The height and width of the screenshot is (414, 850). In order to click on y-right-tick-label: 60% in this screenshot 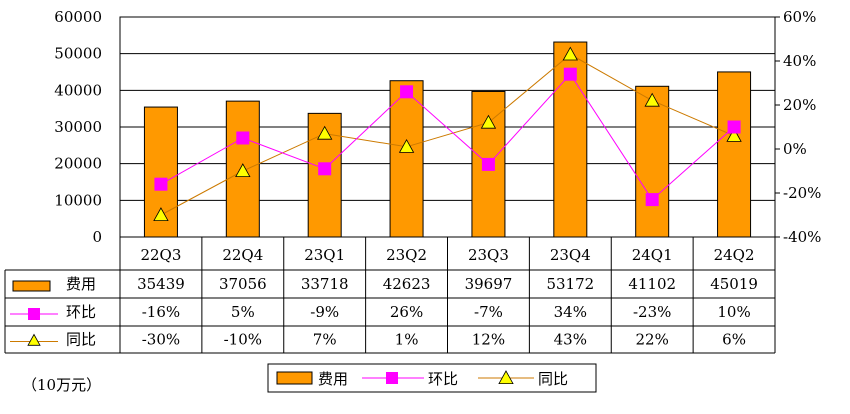, I will do `click(799, 17)`.